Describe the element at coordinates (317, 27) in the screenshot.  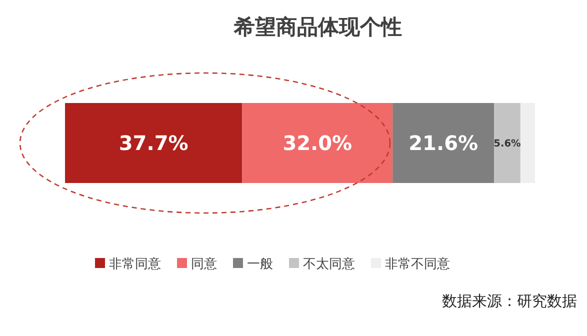
I see `chart-title: 希望商品体现个性` at that location.